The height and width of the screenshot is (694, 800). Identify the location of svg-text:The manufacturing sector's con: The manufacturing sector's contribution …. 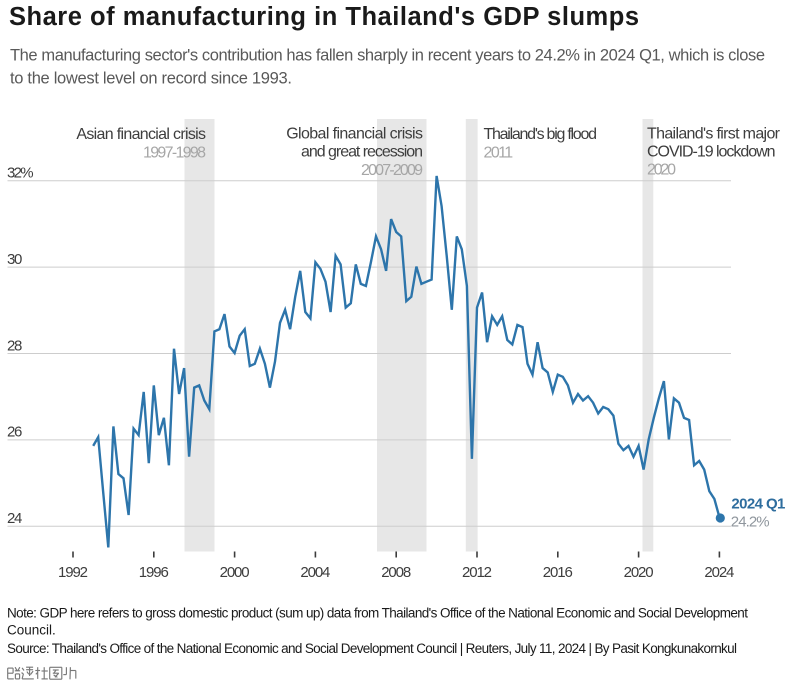
(387, 56).